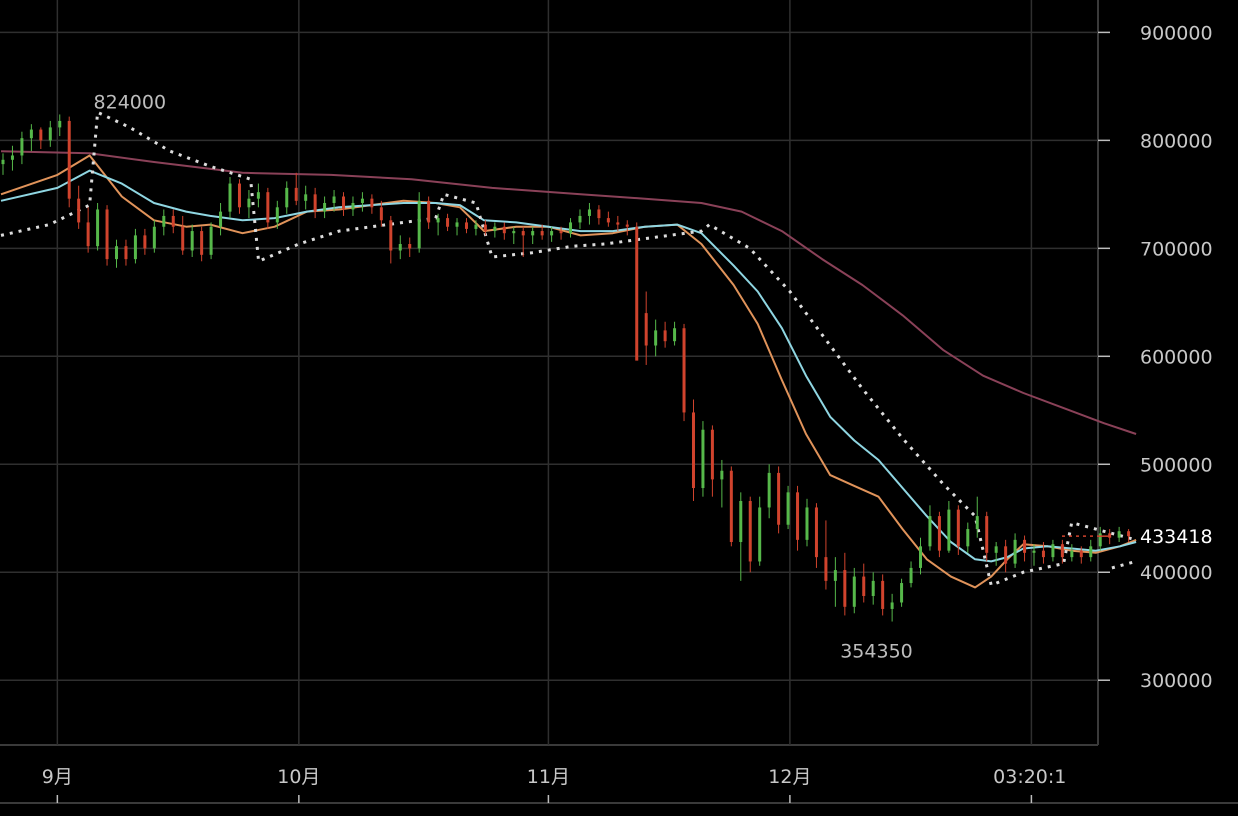 This screenshot has height=816, width=1238. Describe the element at coordinates (298, 777) in the screenshot. I see `x-tick-label: 10月` at that location.